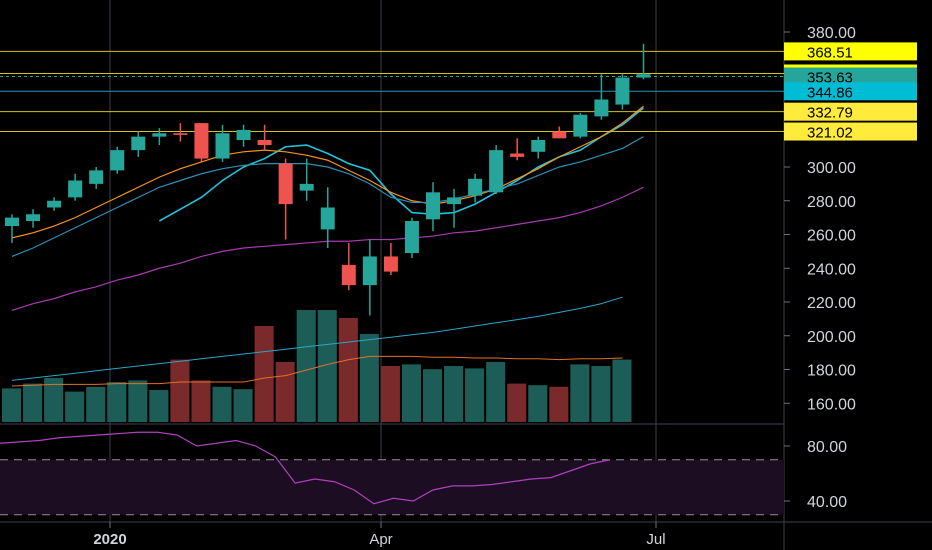  I want to click on price-badge-label: 332.79, so click(830, 113).